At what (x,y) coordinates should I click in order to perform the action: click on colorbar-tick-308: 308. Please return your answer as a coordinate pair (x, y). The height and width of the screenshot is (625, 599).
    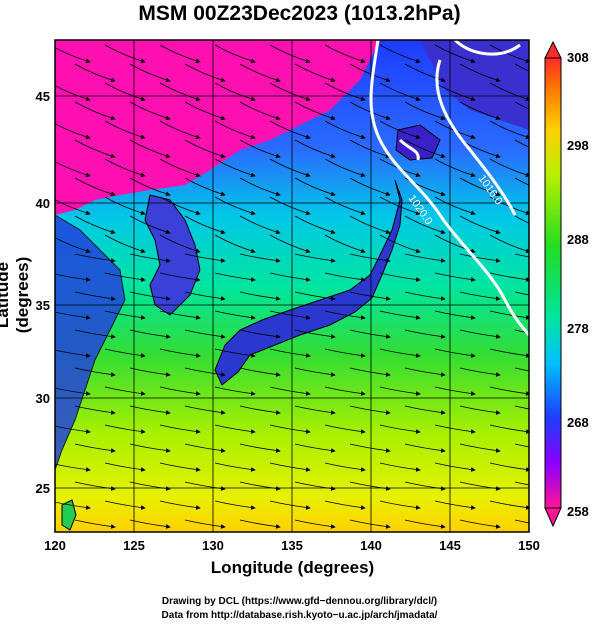
    Looking at the image, I should click on (578, 57).